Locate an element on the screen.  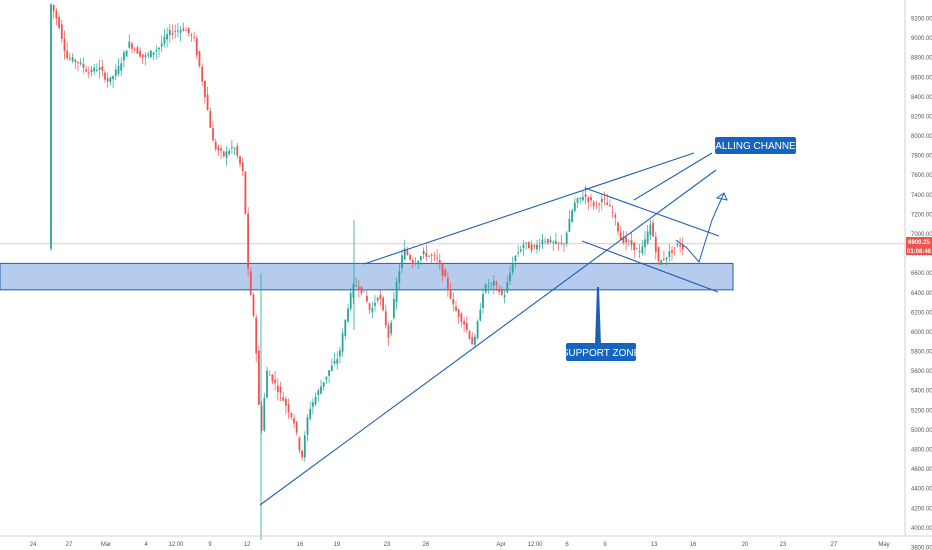
resistance-trendline is located at coordinates (529, 208).